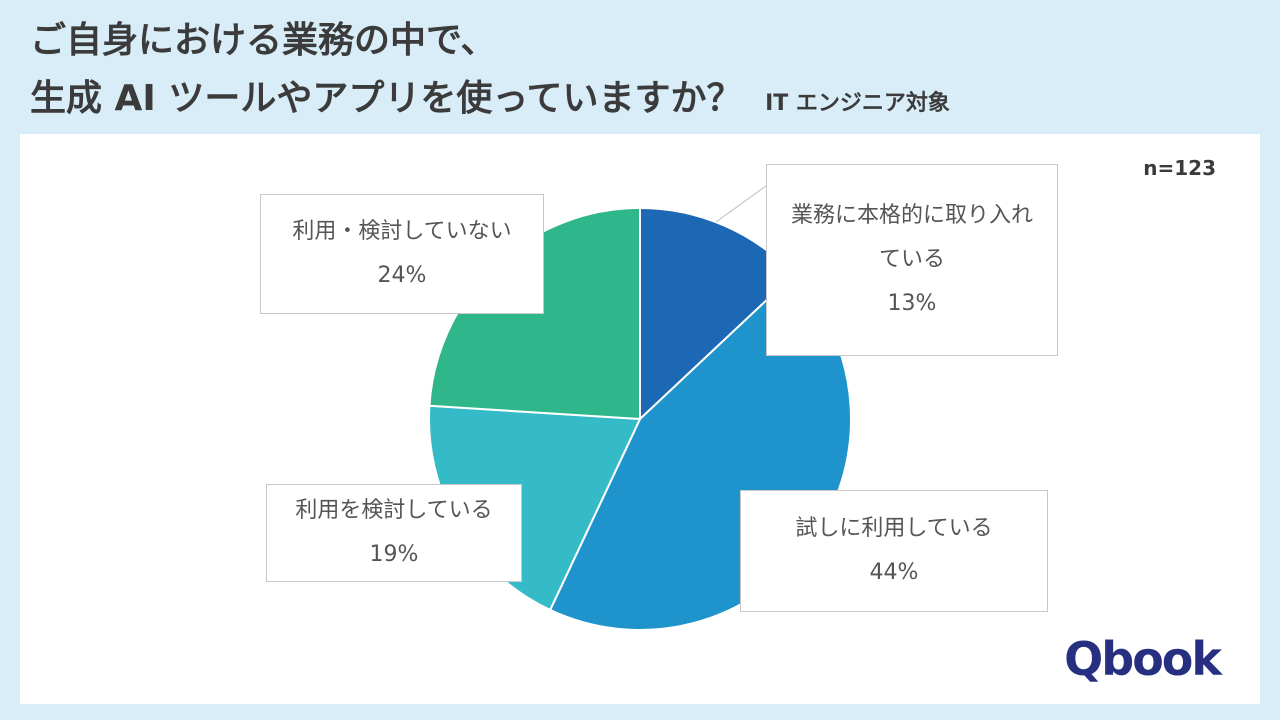 This screenshot has width=1280, height=720. What do you see at coordinates (894, 528) in the screenshot?
I see `slice-label-trying: 試しに利用している` at bounding box center [894, 528].